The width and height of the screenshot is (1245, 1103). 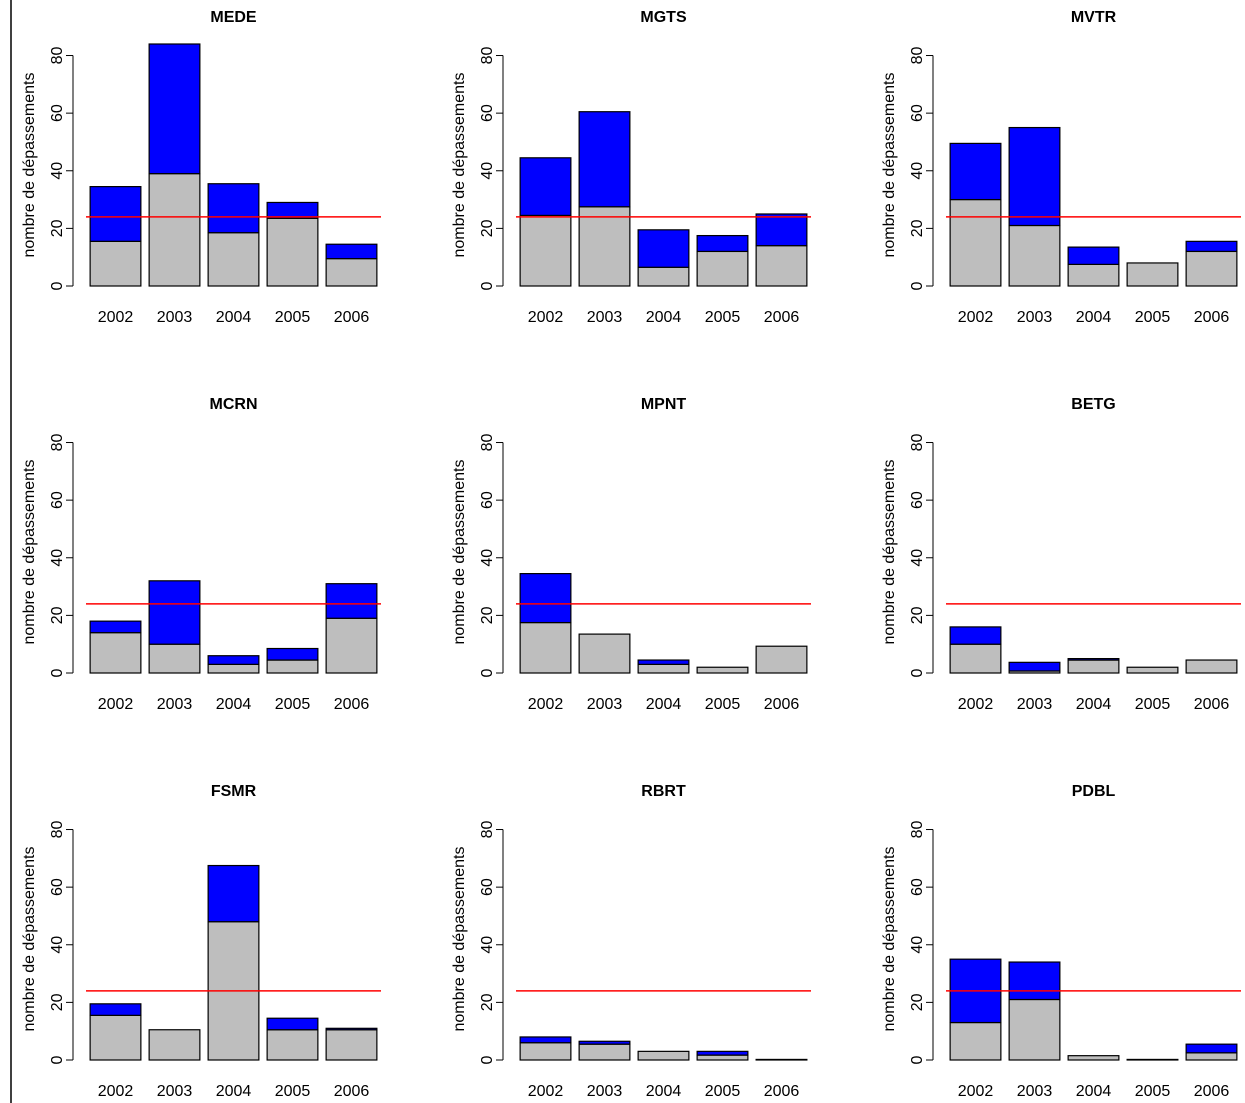 What do you see at coordinates (1094, 791) in the screenshot?
I see `chart-title: PDBL` at bounding box center [1094, 791].